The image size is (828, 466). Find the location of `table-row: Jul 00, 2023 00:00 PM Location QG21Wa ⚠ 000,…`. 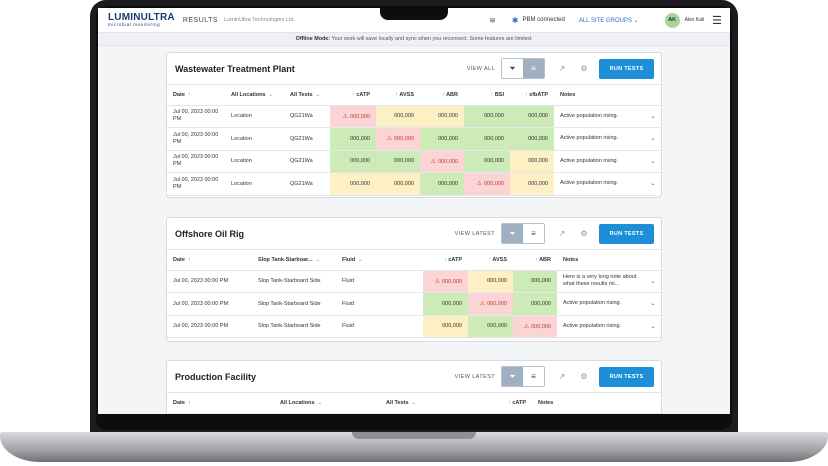

table-row: Jul 00, 2023 00:00 PM Location QG21Wa ⚠ 000,… is located at coordinates (414, 116).